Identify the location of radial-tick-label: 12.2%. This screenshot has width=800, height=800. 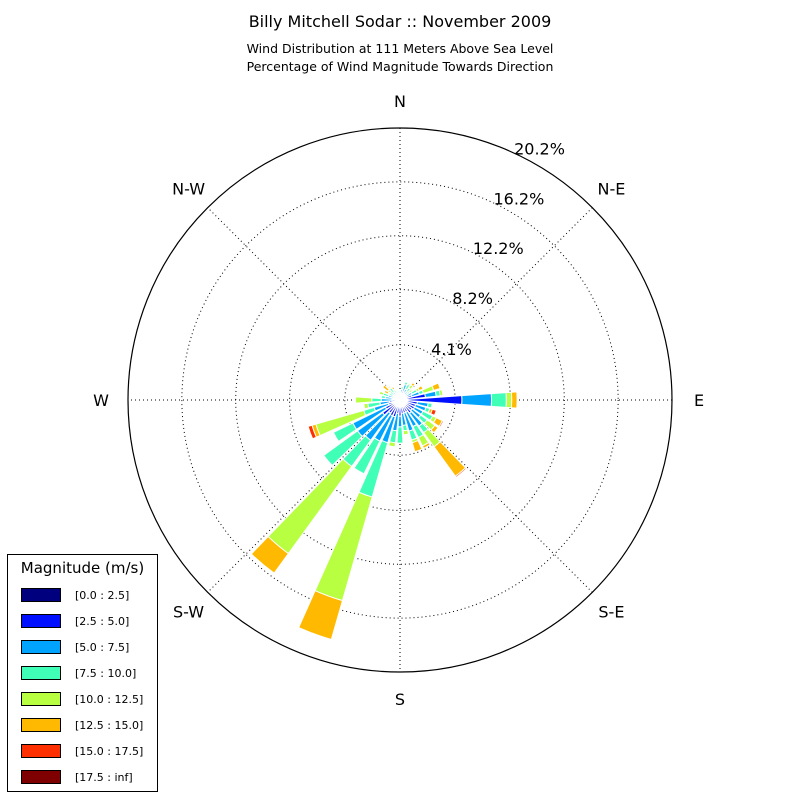
(498, 248).